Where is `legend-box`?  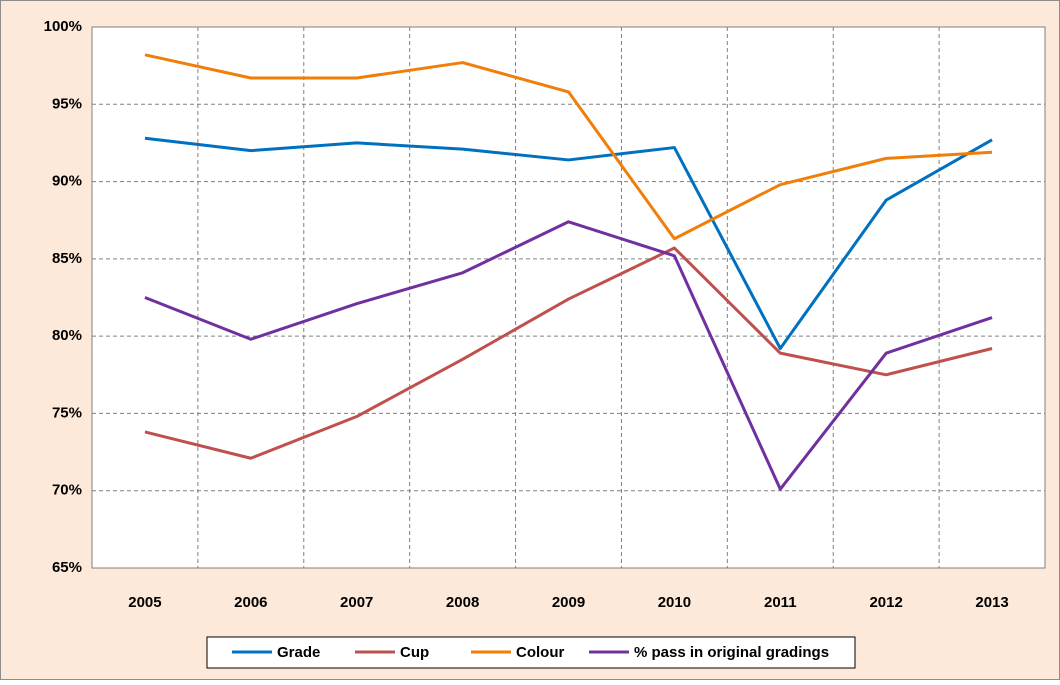 legend-box is located at coordinates (531, 652).